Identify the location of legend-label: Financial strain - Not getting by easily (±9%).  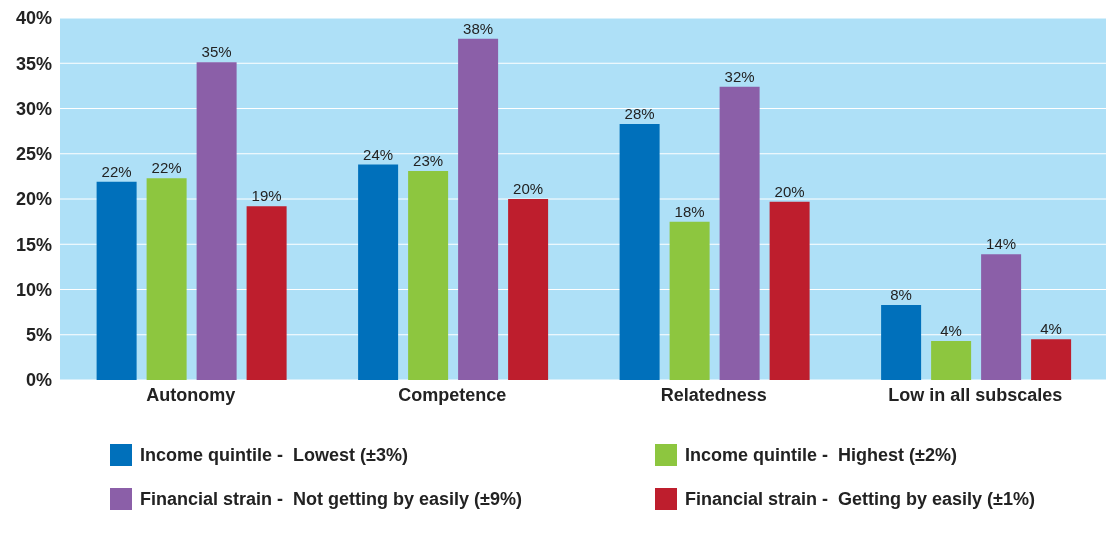
(331, 499).